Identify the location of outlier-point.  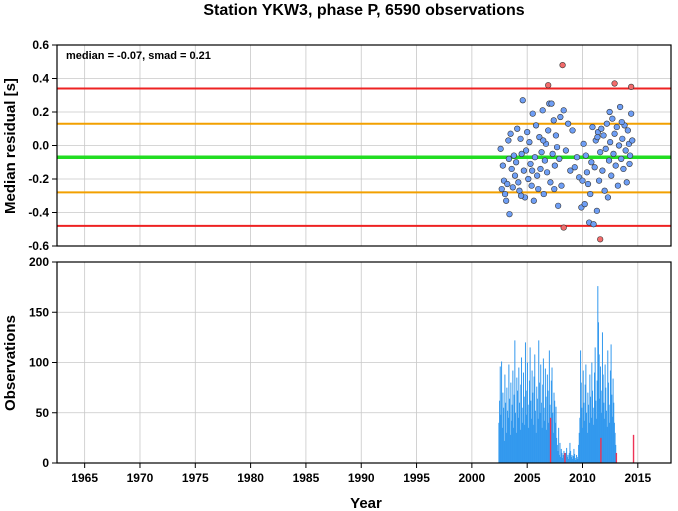
(548, 85).